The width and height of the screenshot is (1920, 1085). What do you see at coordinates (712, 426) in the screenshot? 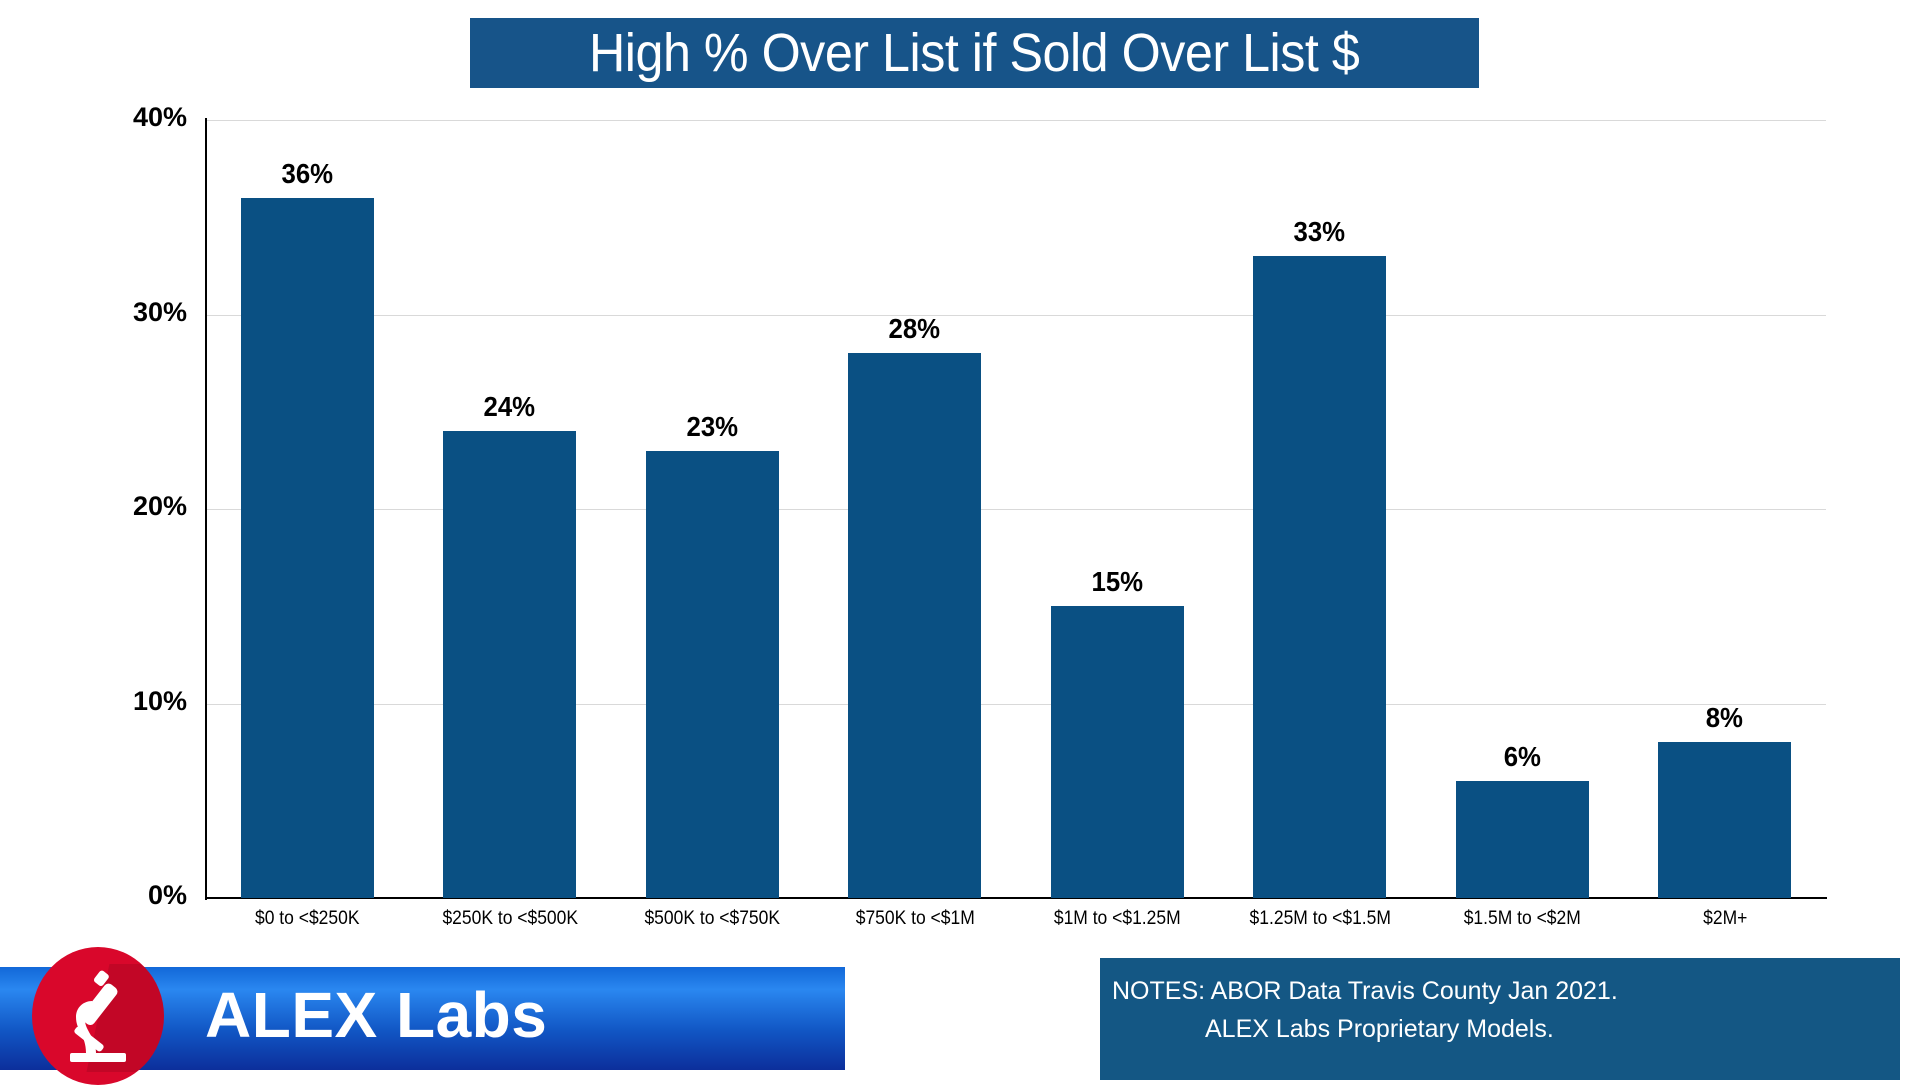
I see `bar-value-label: 23%` at bounding box center [712, 426].